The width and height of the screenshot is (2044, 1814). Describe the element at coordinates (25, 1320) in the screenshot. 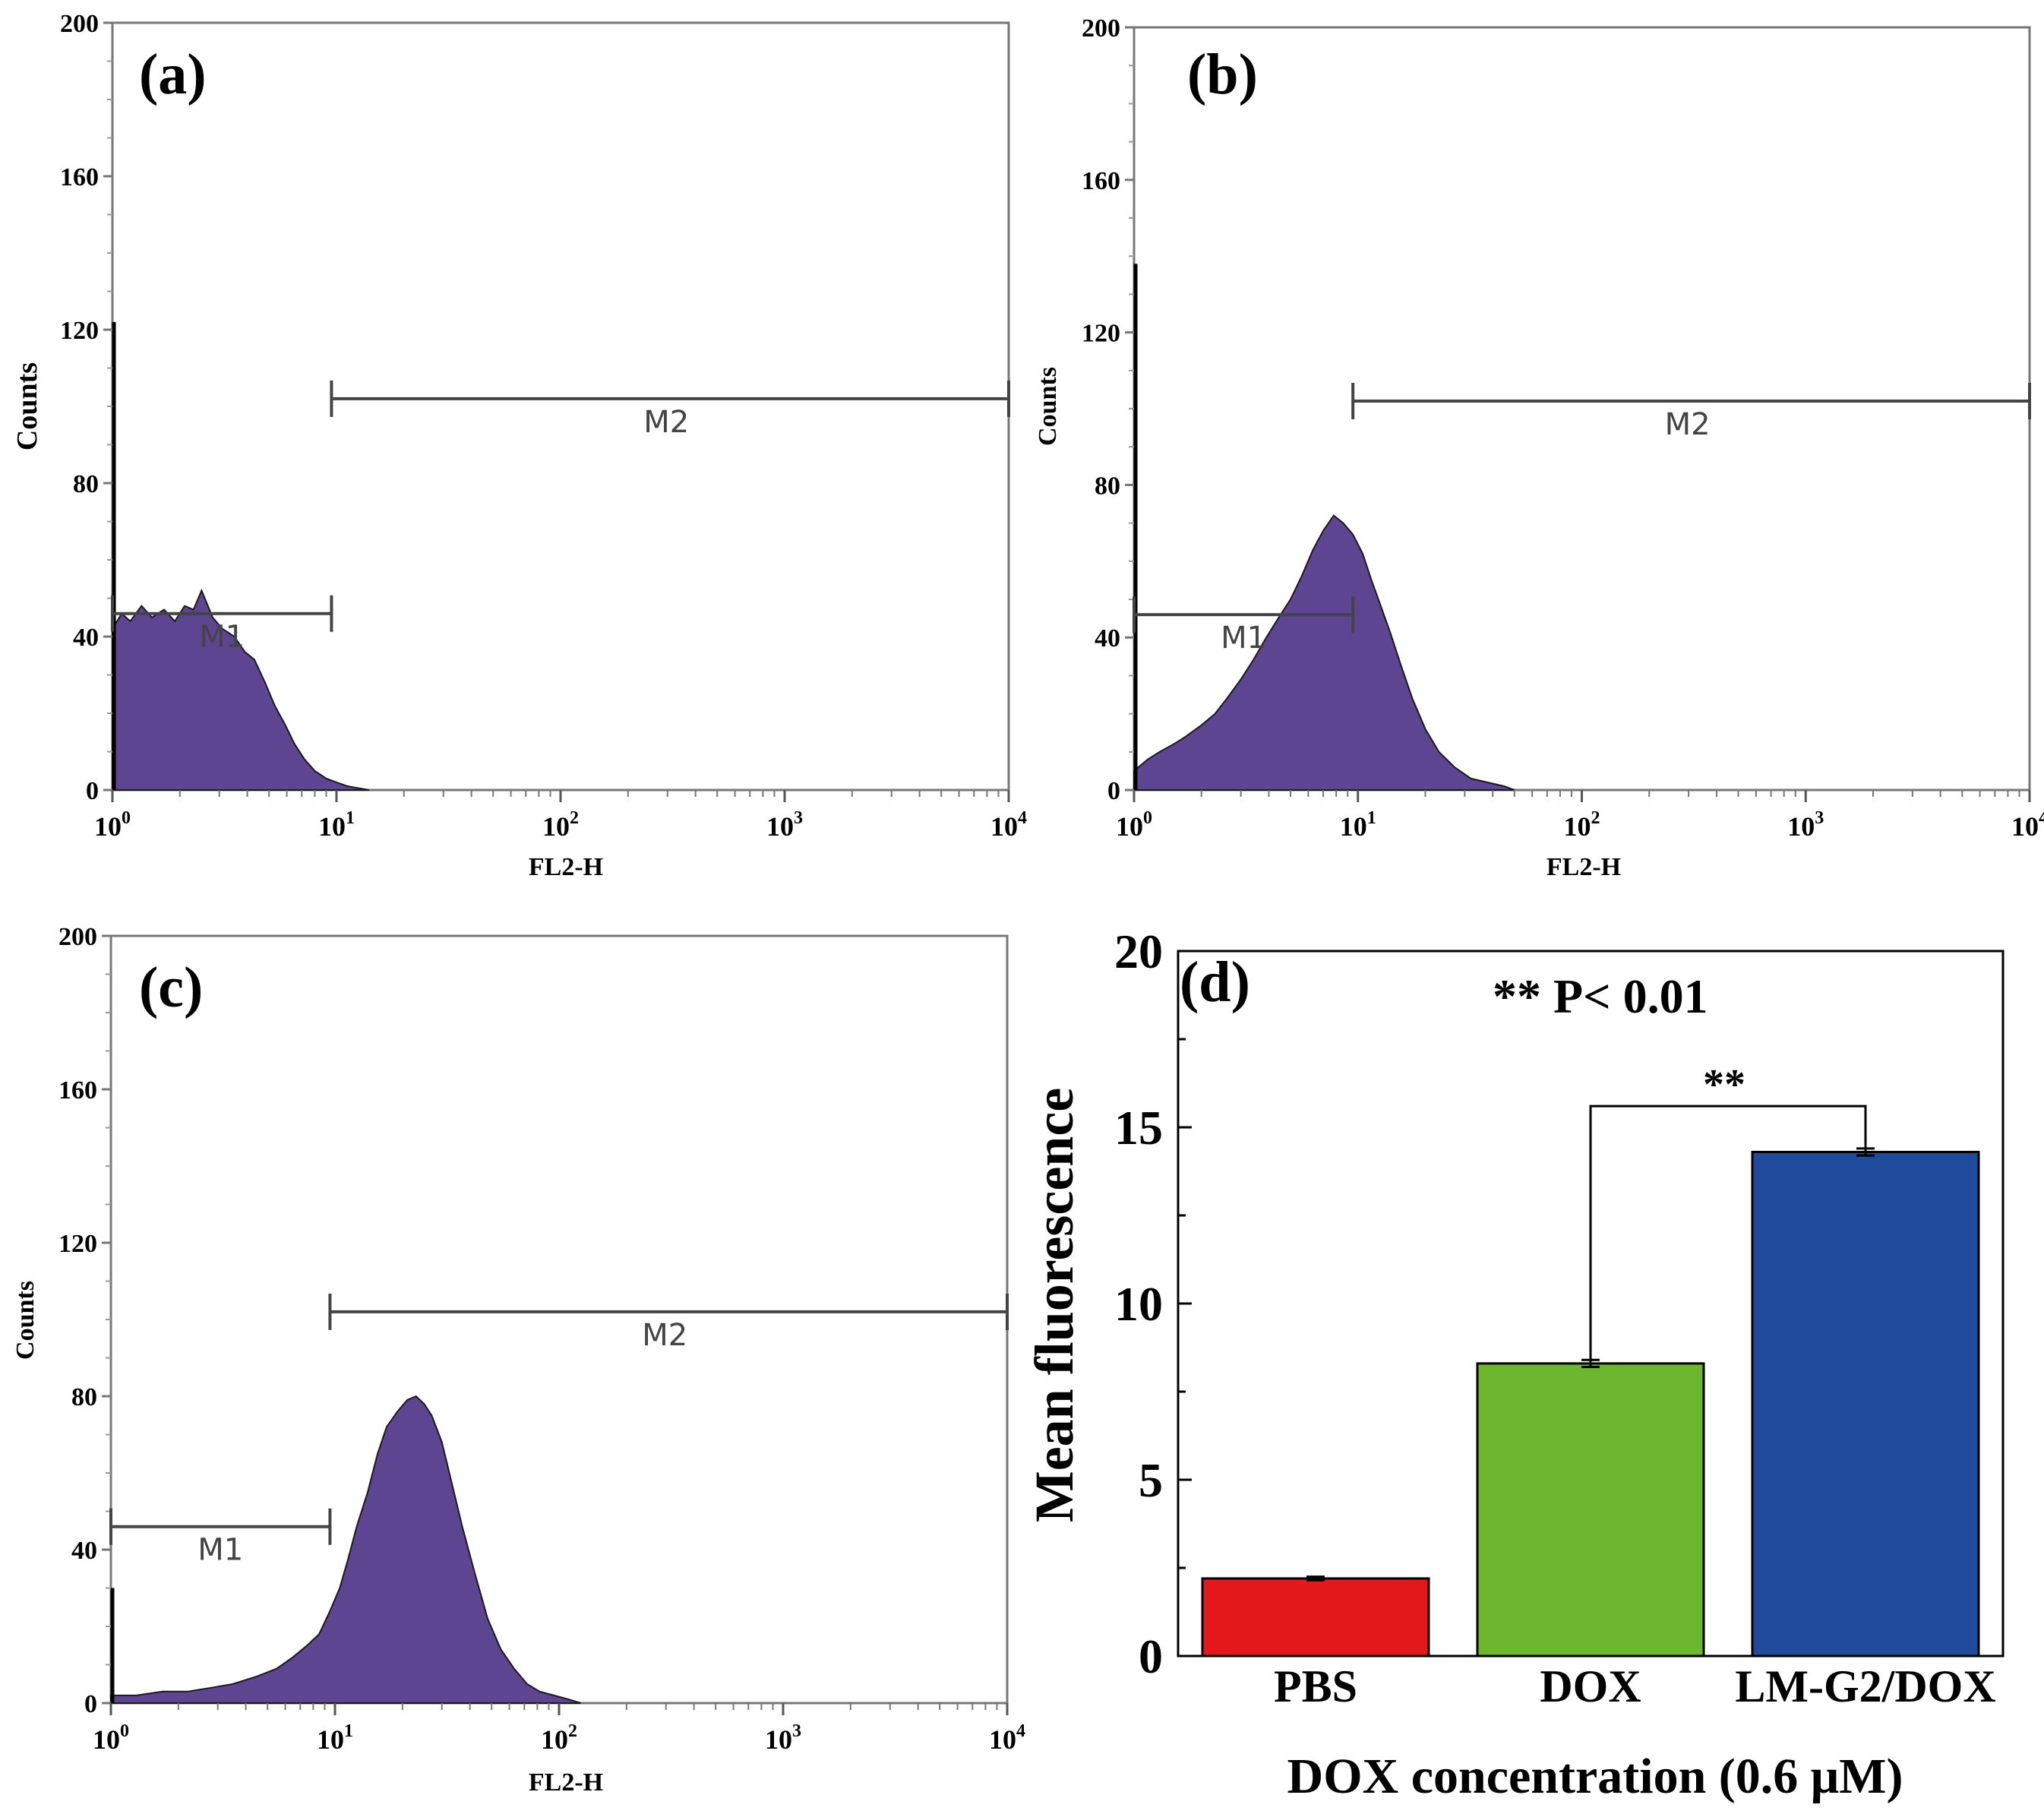

I see `panel-c-y-axis-title: Counts` at that location.